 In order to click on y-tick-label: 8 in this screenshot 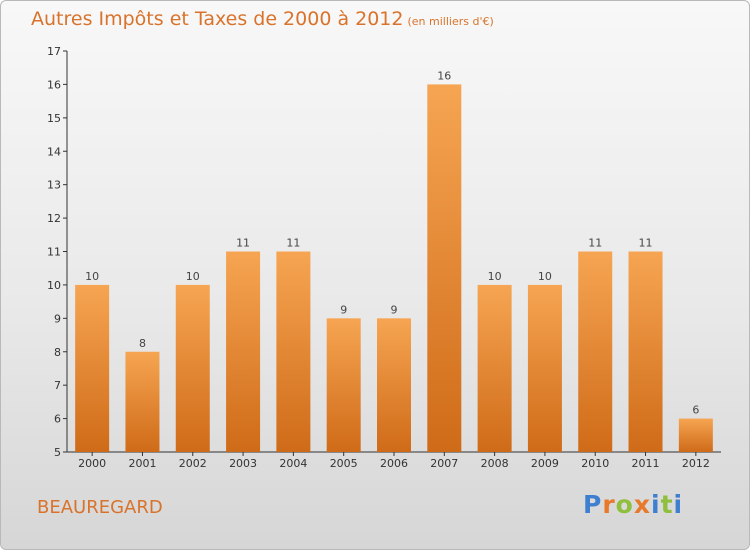, I will do `click(57, 352)`.